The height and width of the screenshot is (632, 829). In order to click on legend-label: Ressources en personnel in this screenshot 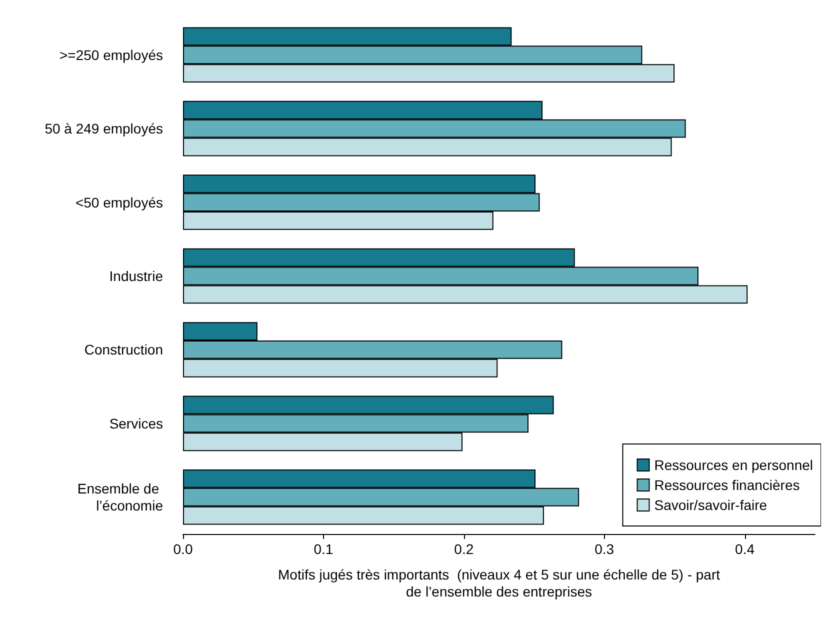, I will do `click(734, 465)`.